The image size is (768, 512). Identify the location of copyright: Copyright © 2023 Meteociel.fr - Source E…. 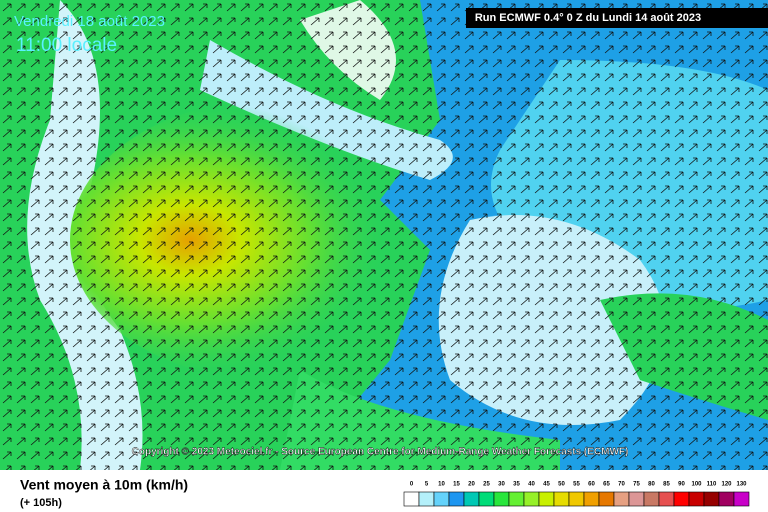
(380, 452).